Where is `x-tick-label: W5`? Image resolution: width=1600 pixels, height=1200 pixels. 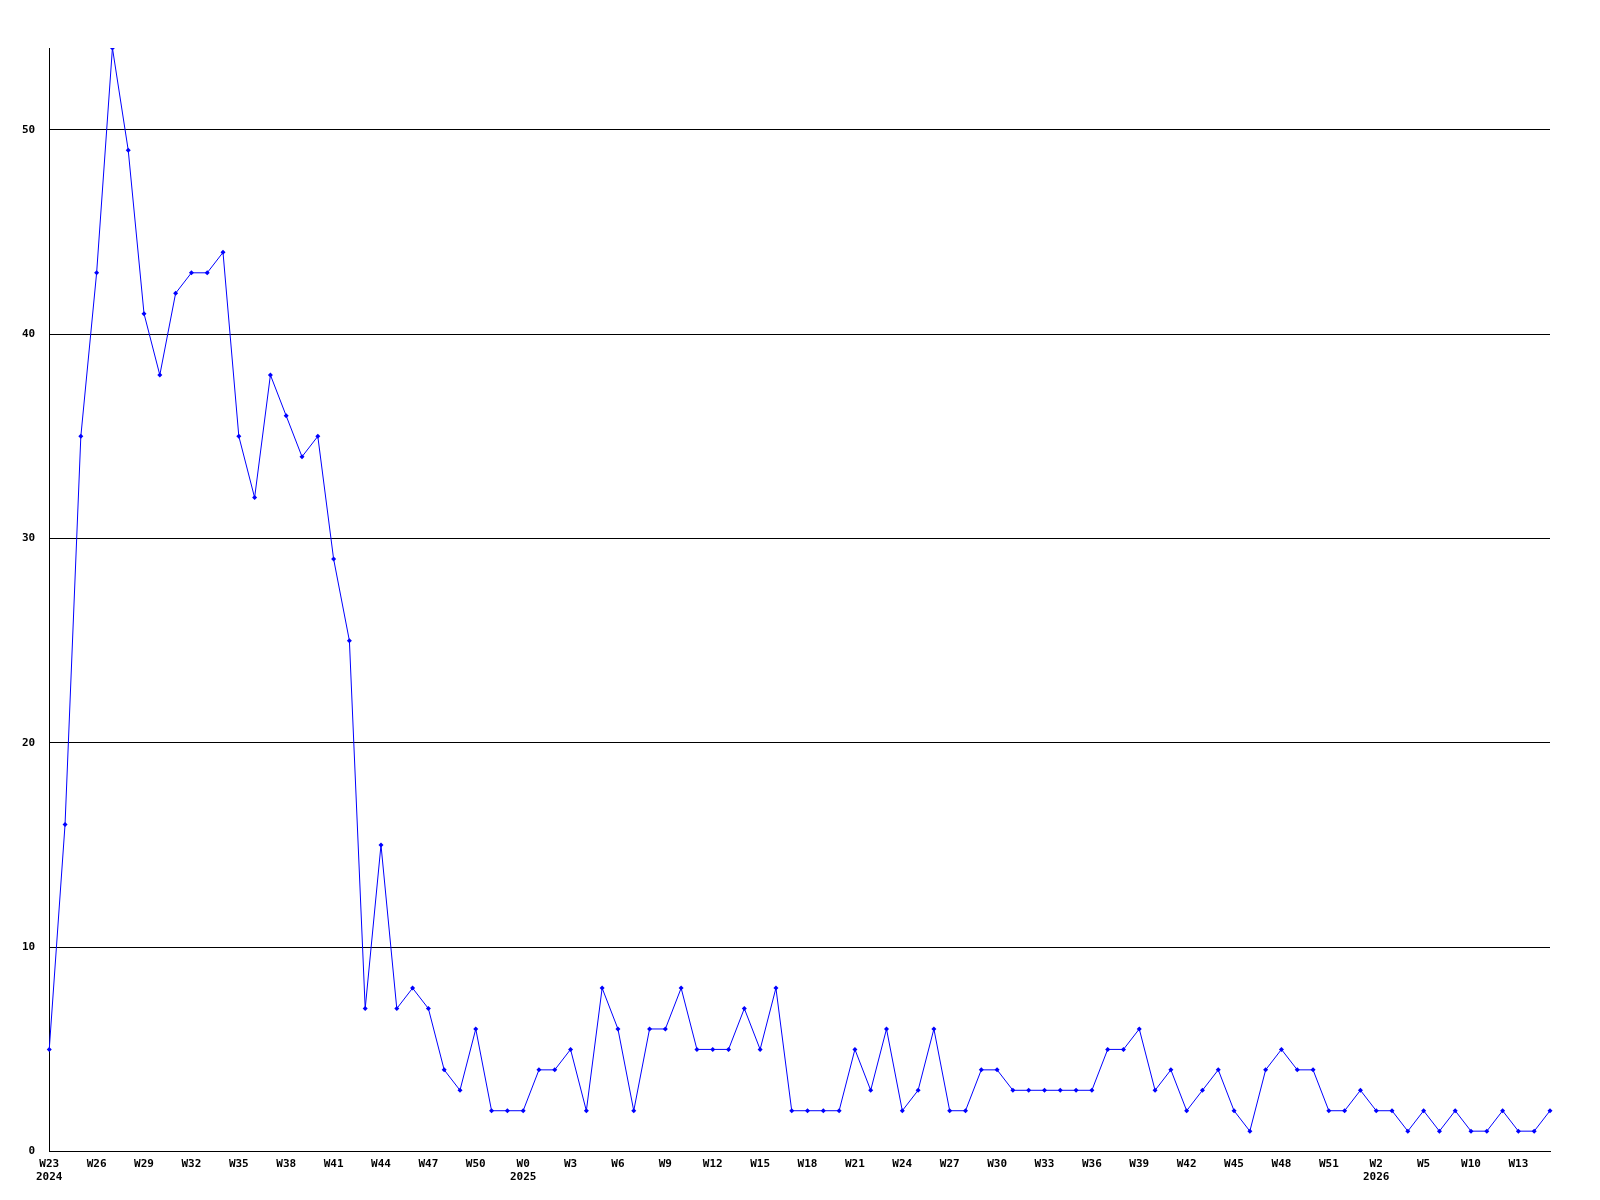 x-tick-label: W5 is located at coordinates (1424, 1164).